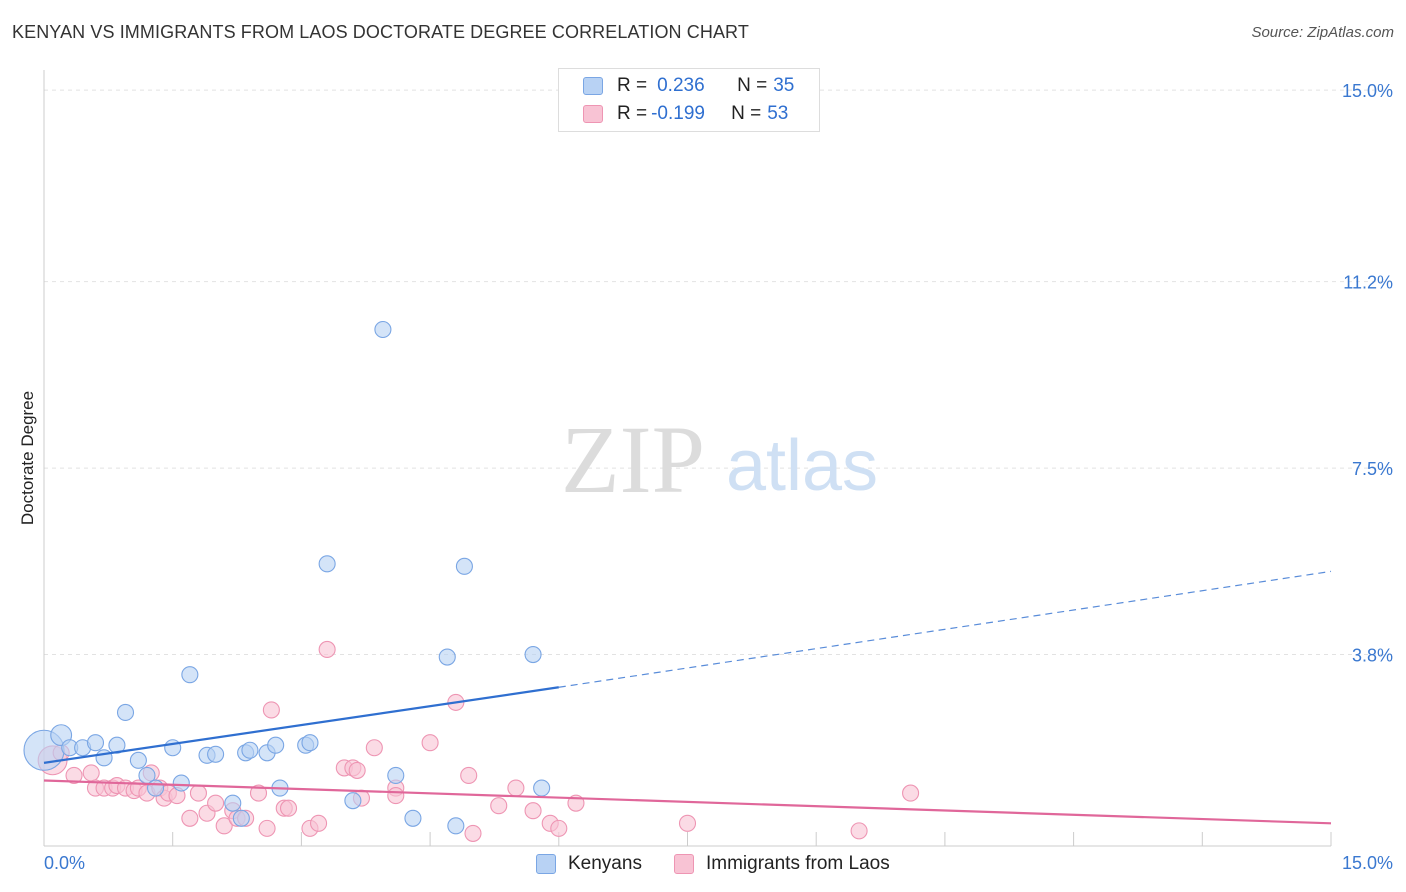  Describe the element at coordinates (684, 864) in the screenshot. I see `laos-legend-swatch` at that location.